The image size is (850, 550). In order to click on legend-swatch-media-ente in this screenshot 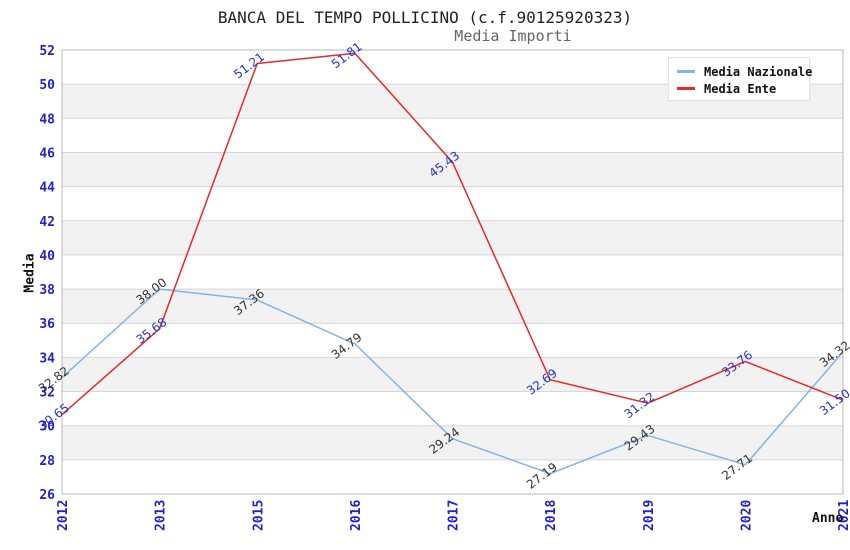, I will do `click(686, 88)`.